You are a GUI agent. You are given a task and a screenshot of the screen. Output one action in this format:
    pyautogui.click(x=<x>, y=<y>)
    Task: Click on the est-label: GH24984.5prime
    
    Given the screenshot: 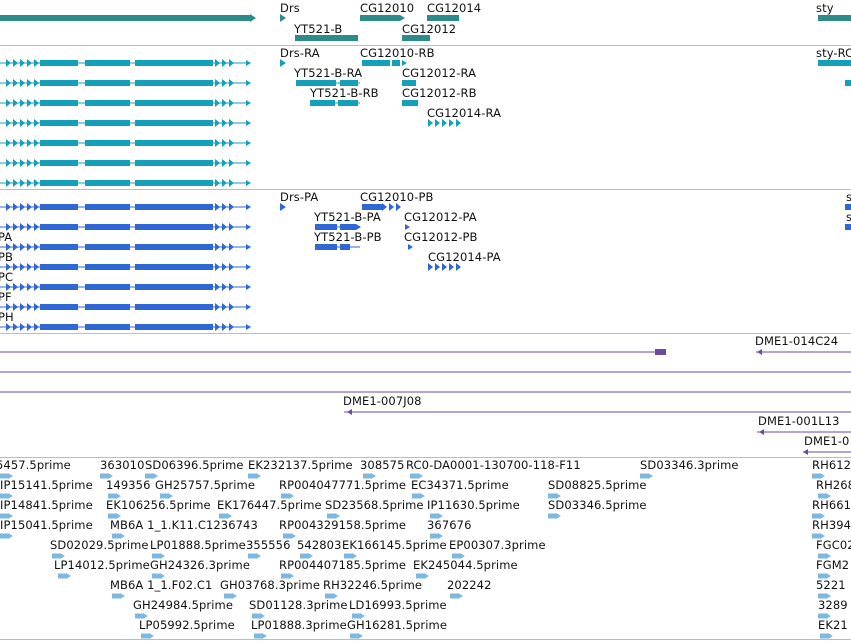 What is the action you would take?
    pyautogui.click(x=183, y=605)
    